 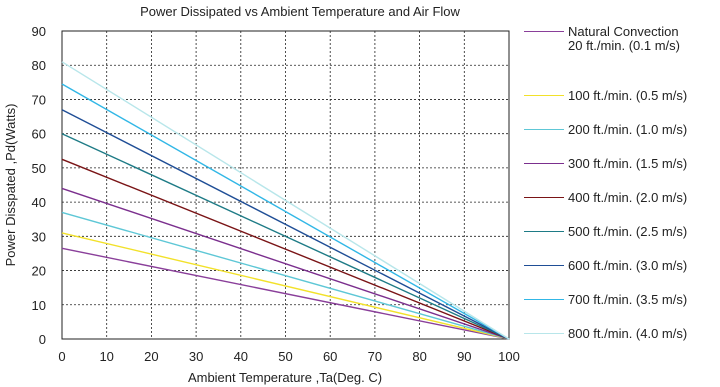 I want to click on x-tick-label: 10, so click(x=106, y=356).